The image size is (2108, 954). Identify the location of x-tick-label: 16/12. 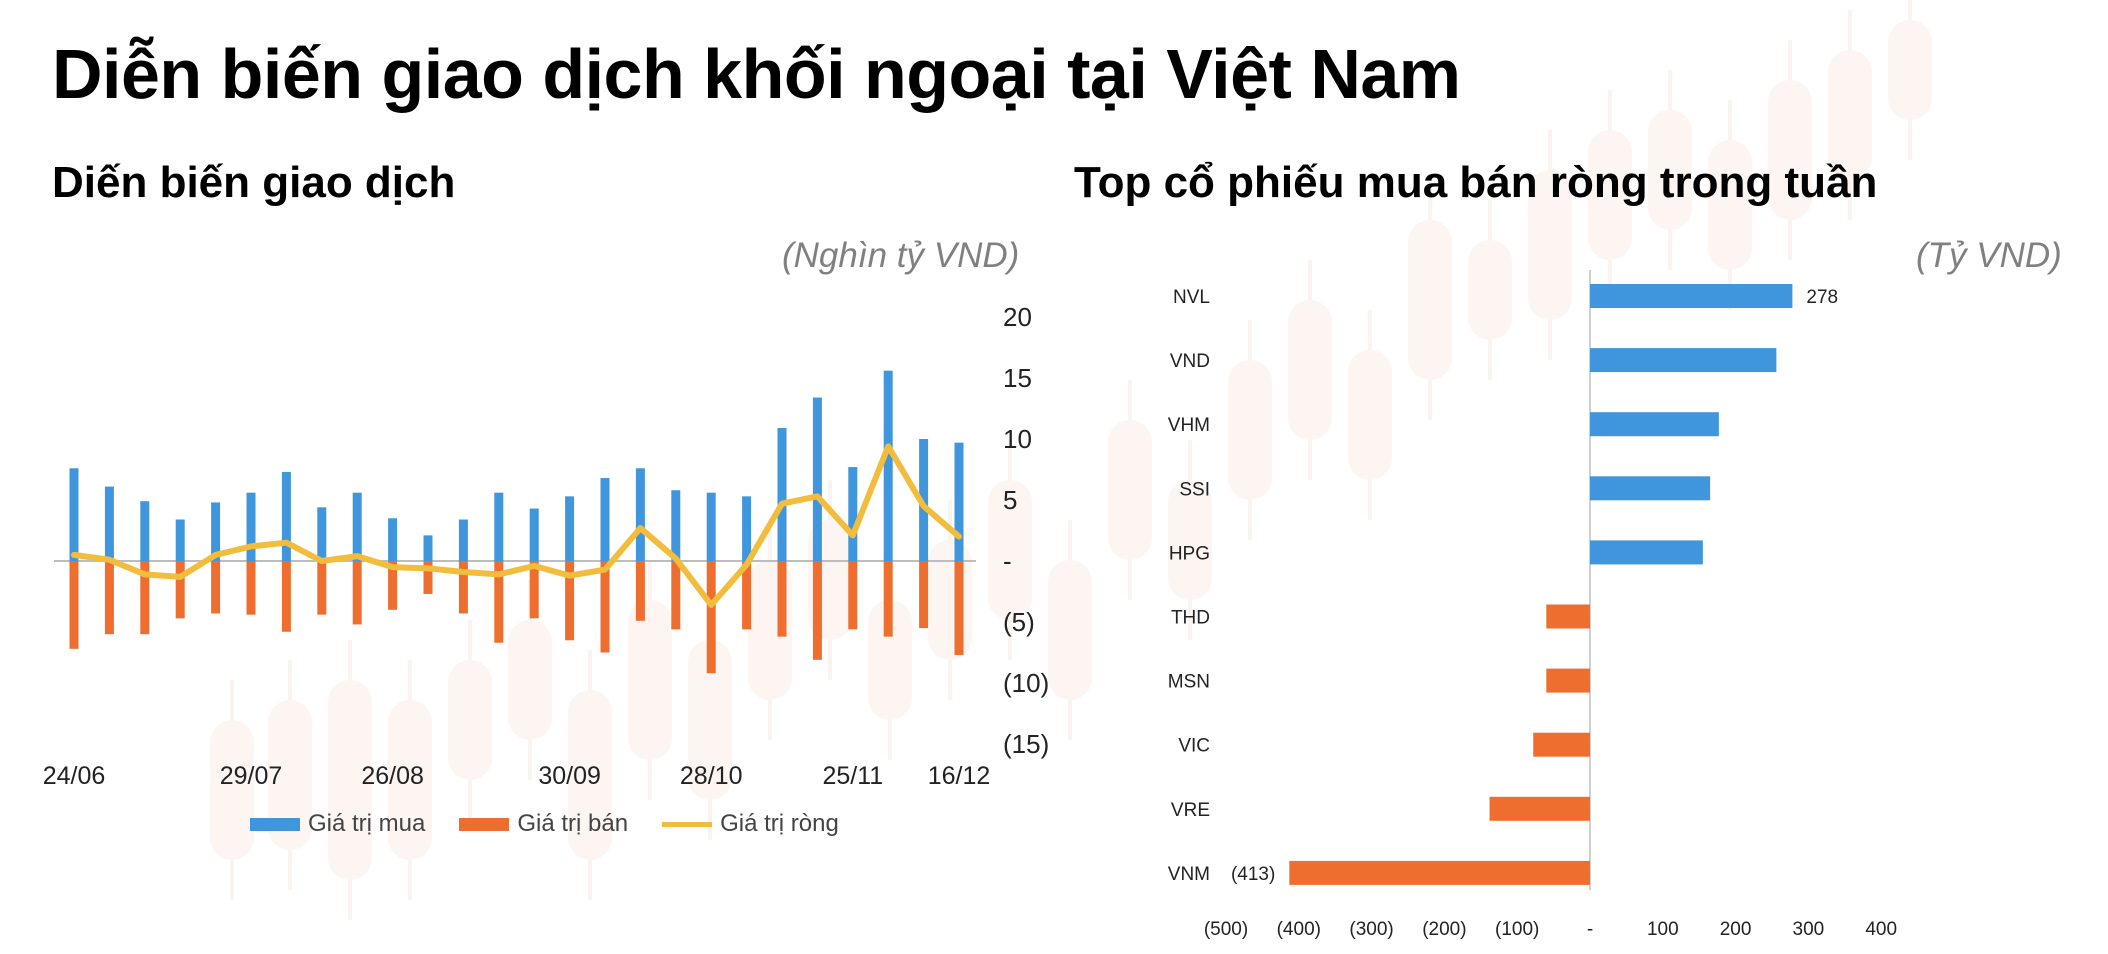
(959, 776).